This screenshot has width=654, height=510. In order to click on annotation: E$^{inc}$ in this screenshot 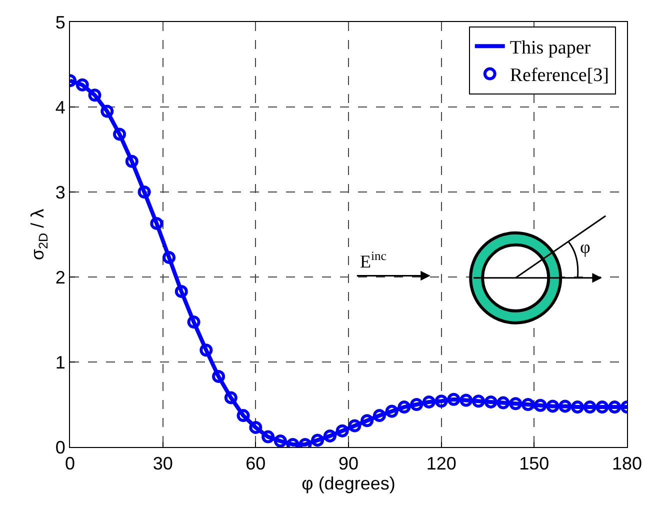, I will do `click(373, 260)`.